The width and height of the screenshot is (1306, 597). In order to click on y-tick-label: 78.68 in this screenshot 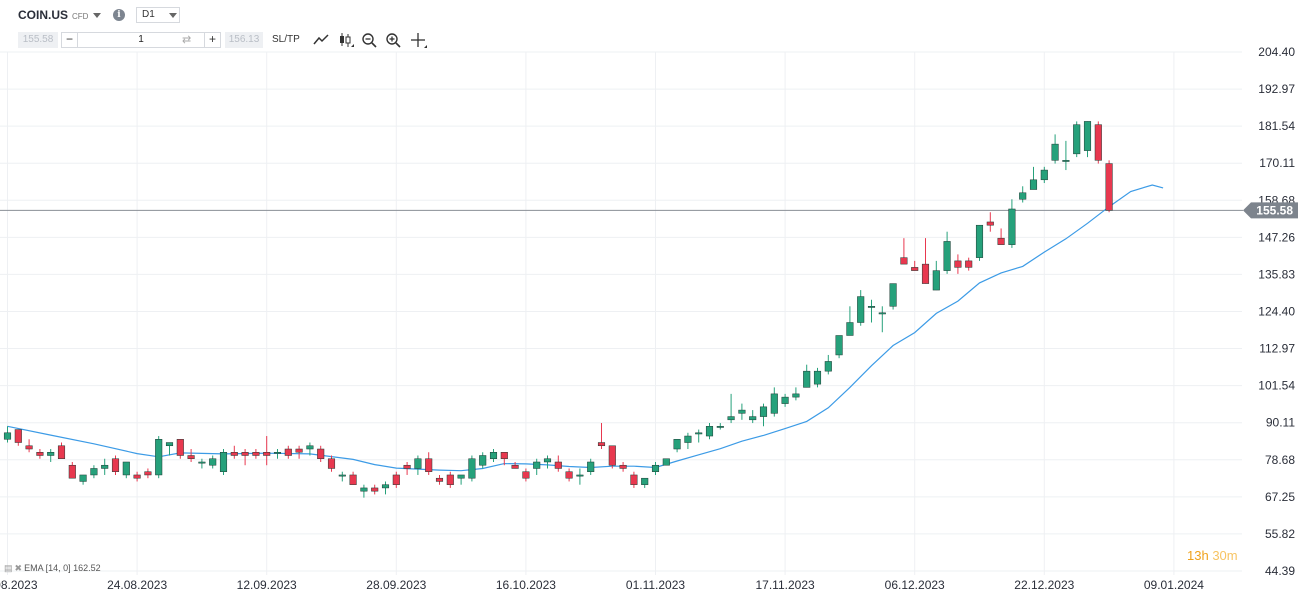, I will do `click(1280, 460)`.